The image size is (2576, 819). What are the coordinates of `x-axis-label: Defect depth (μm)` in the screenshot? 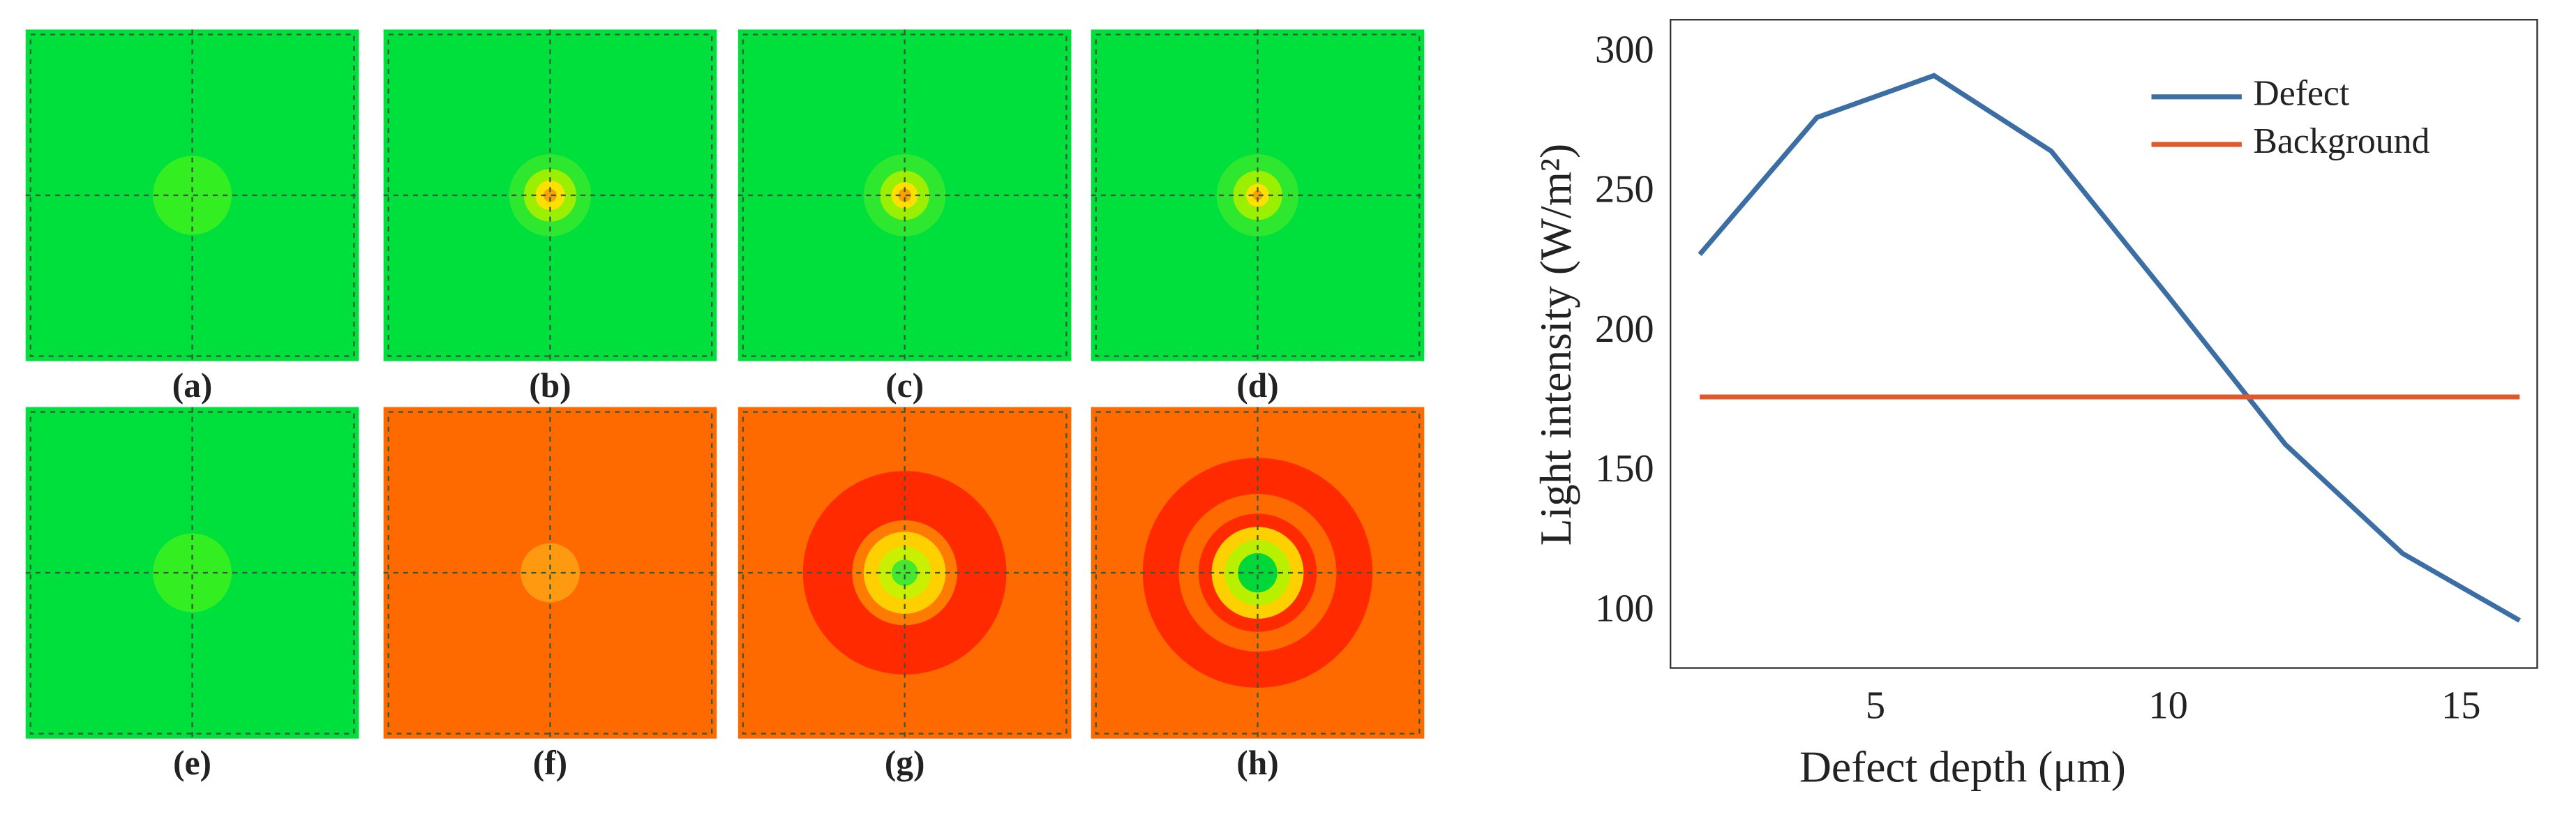 It's located at (1962, 767).